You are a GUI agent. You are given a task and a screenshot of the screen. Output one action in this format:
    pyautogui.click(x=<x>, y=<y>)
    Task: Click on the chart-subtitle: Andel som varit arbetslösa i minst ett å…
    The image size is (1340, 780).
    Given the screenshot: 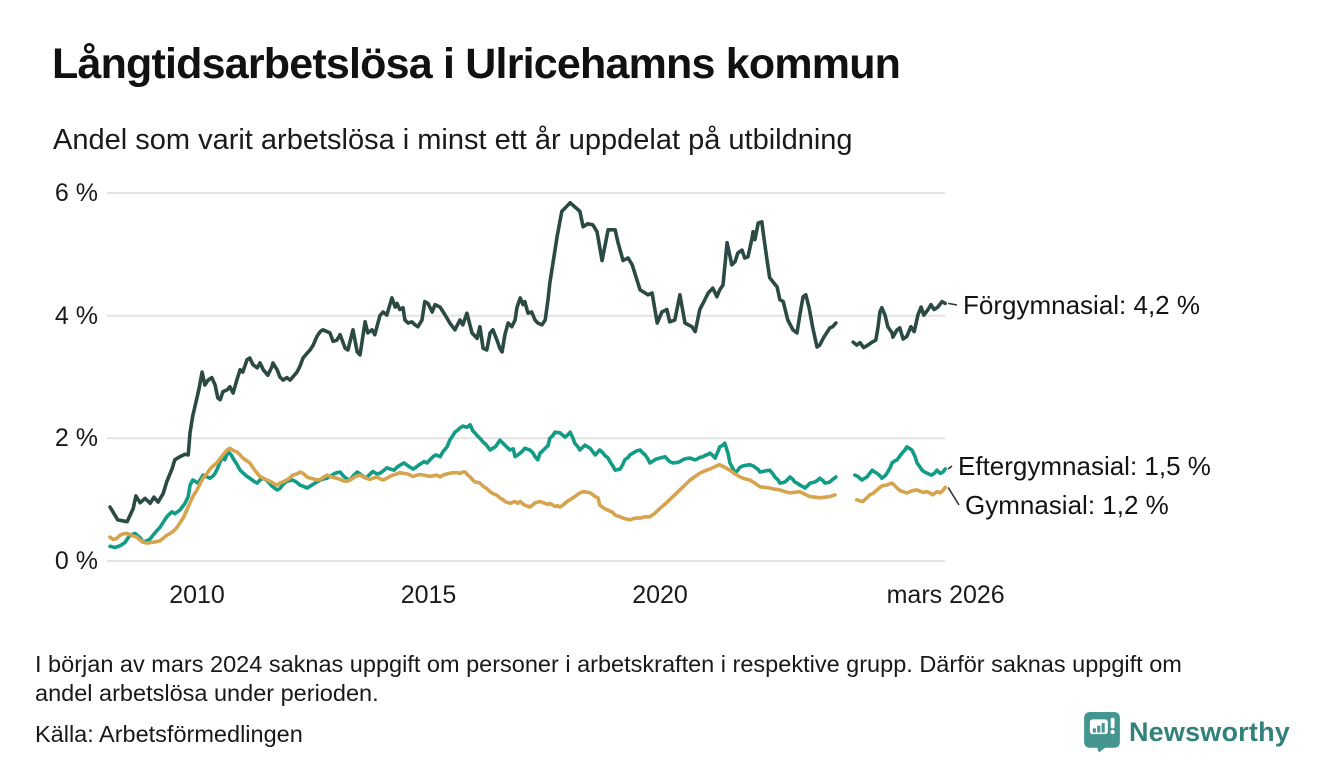 What is the action you would take?
    pyautogui.click(x=453, y=140)
    